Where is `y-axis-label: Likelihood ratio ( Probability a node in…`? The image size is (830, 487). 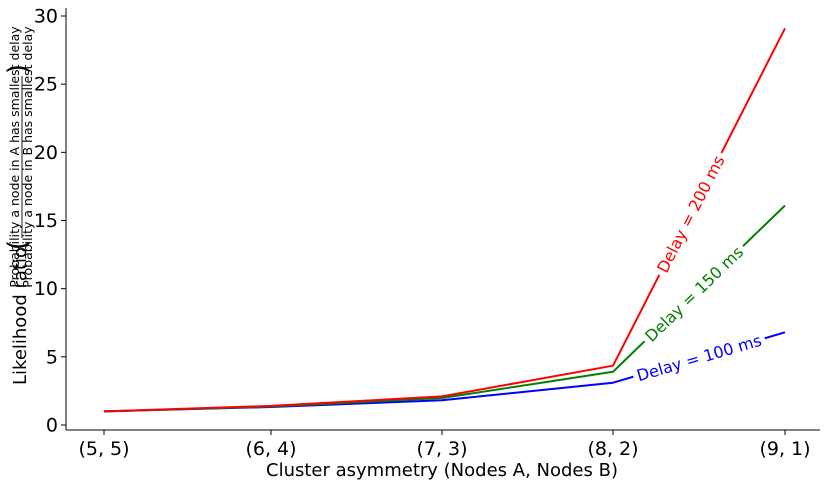
y-axis-label: Likelihood ratio ( Probability a node in… is located at coordinates (19, 205).